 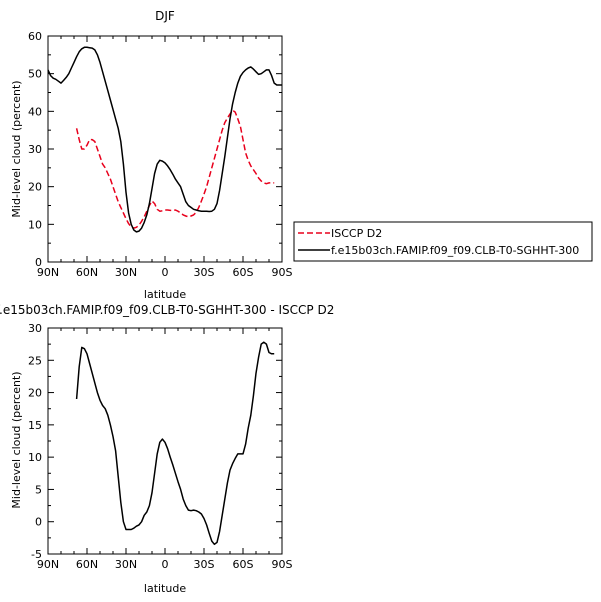 What do you see at coordinates (165, 588) in the screenshot?
I see `x-axis-label-bottom: latitude` at bounding box center [165, 588].